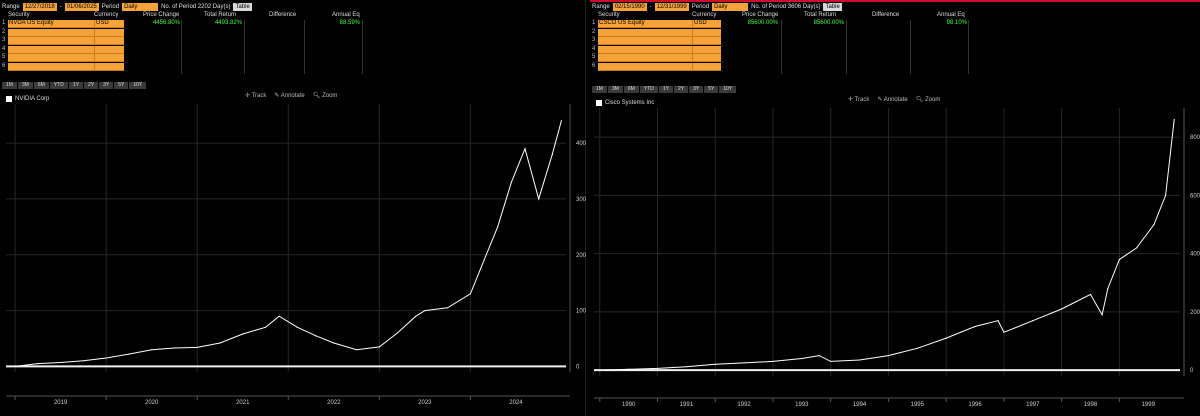  What do you see at coordinates (942, 33) in the screenshot?
I see `annual-eq-value` at bounding box center [942, 33].